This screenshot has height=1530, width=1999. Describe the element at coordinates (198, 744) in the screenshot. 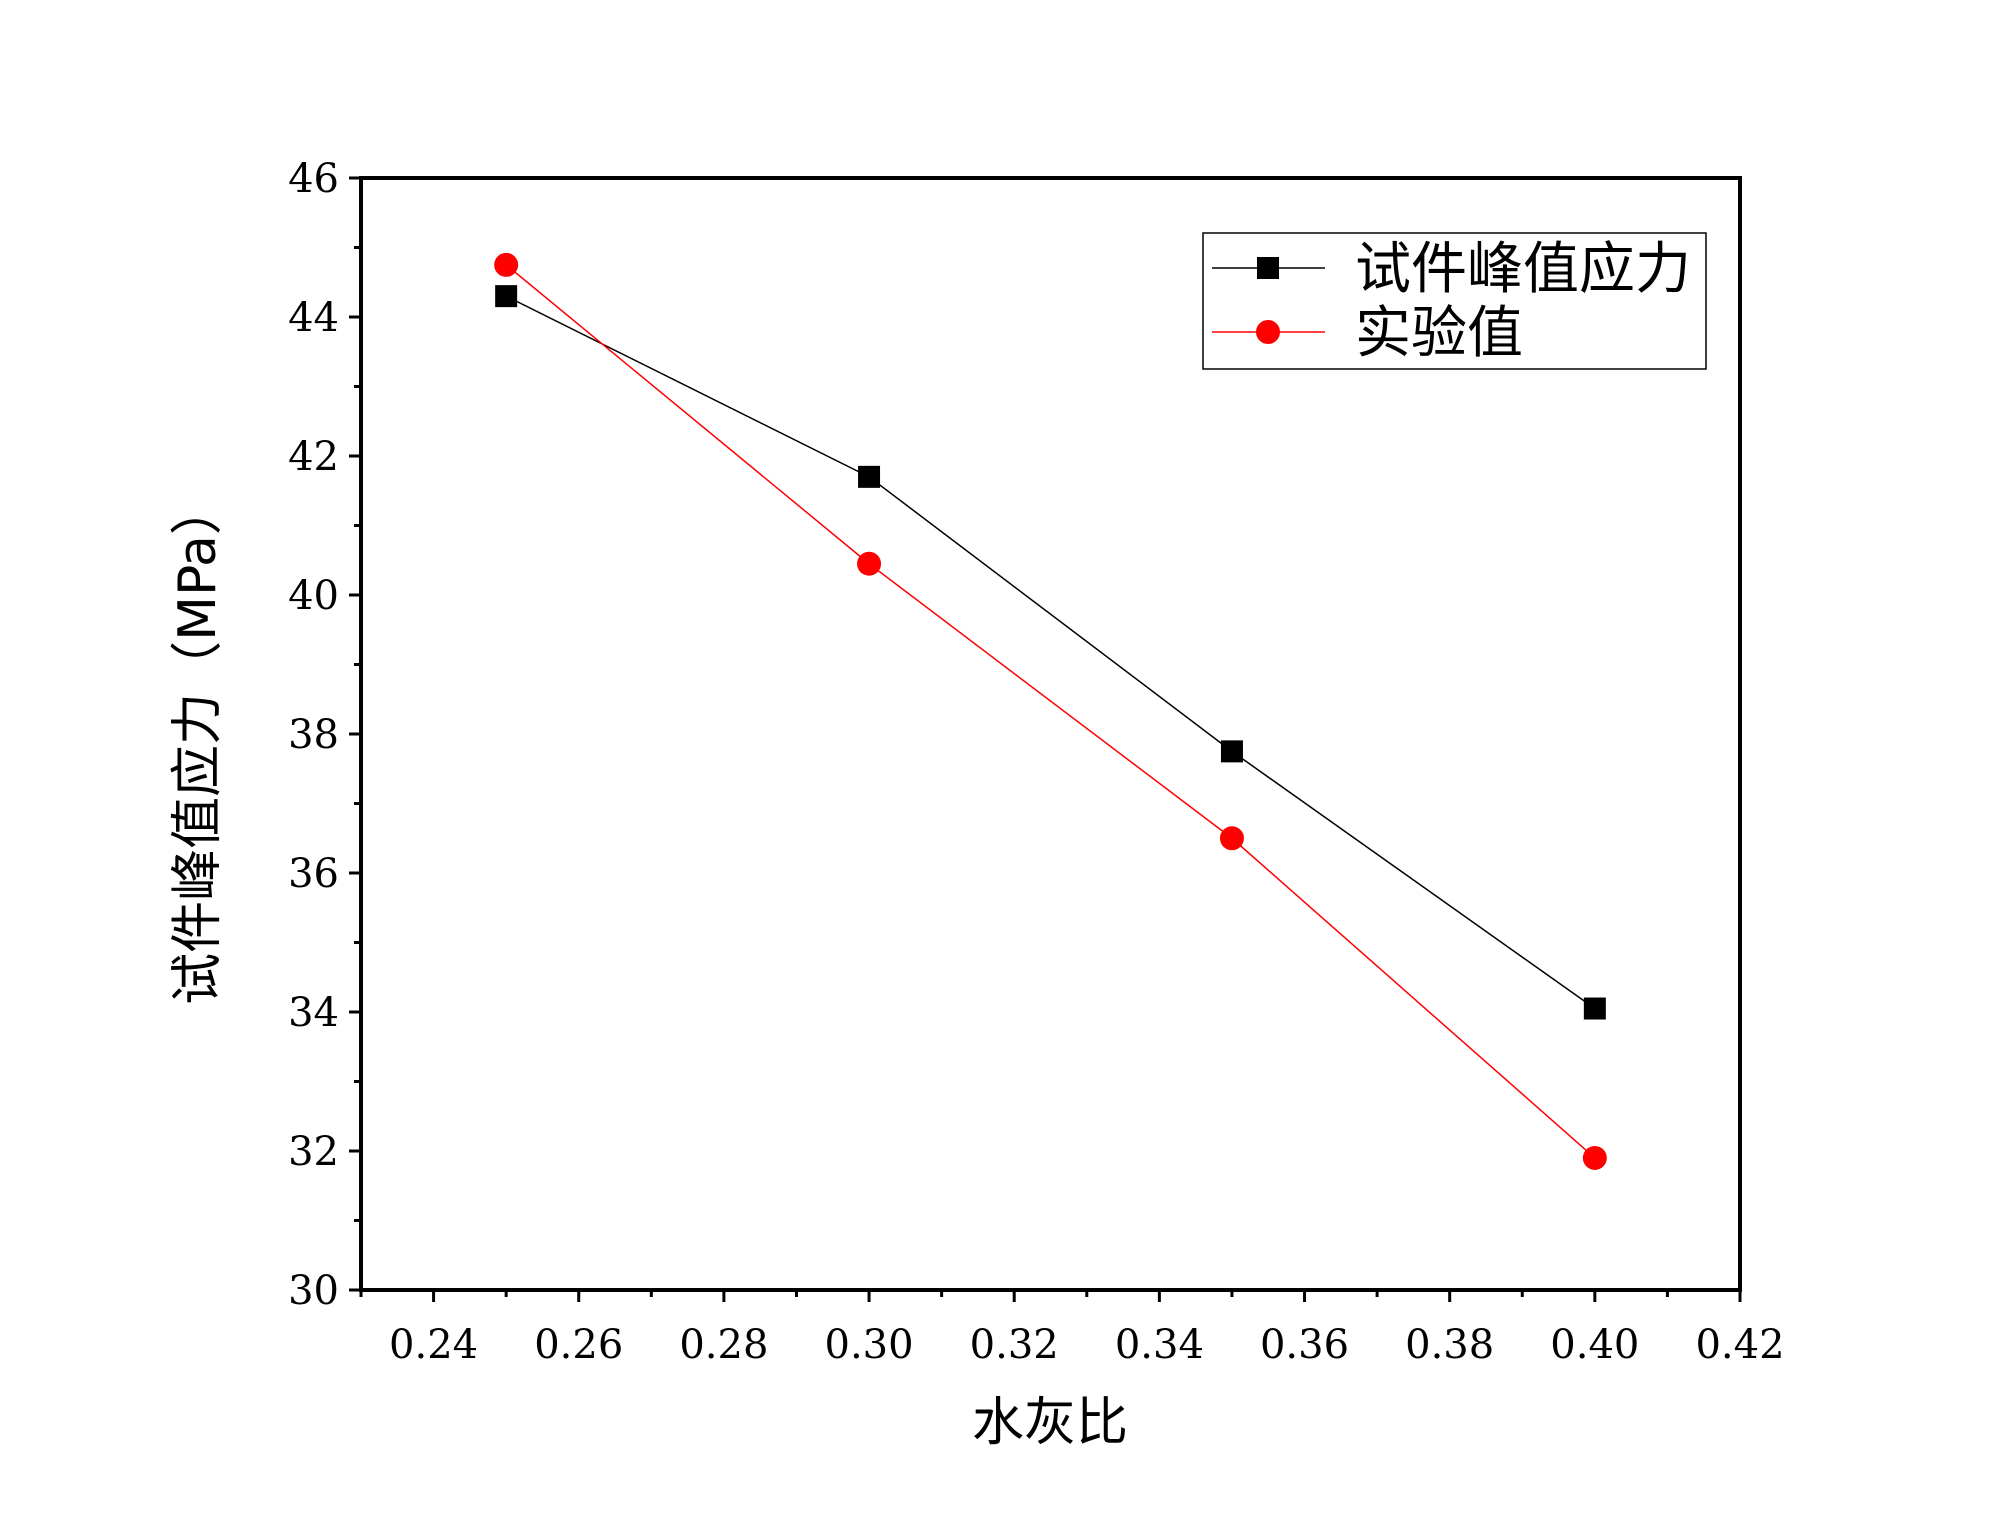

I see `y-axis-title: 试件峰值应力（MPa）` at that location.